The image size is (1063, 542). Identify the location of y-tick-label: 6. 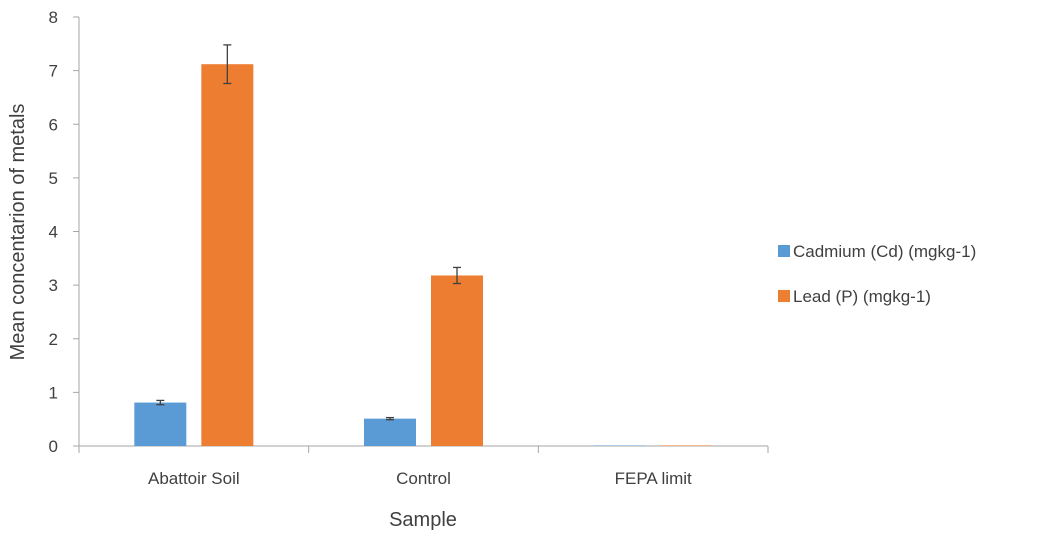
(53, 124).